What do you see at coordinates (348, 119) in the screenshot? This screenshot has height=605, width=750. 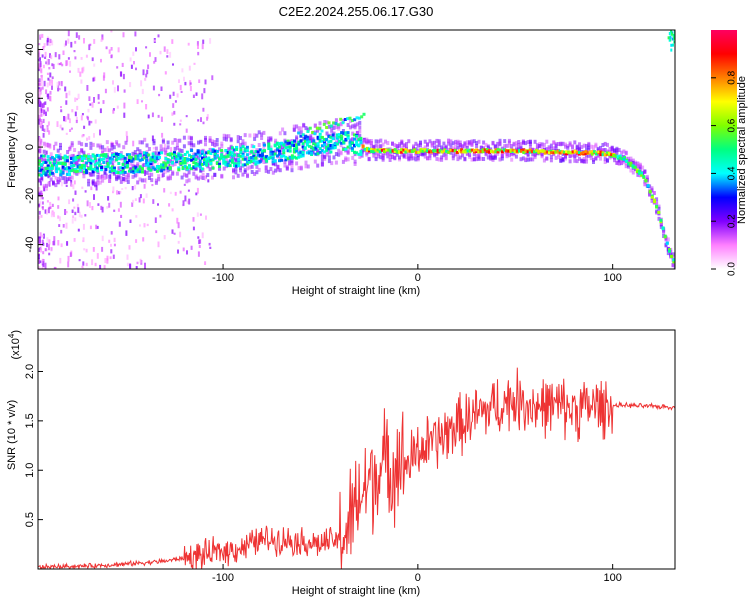 I see `spectrogram-branch-cell` at bounding box center [348, 119].